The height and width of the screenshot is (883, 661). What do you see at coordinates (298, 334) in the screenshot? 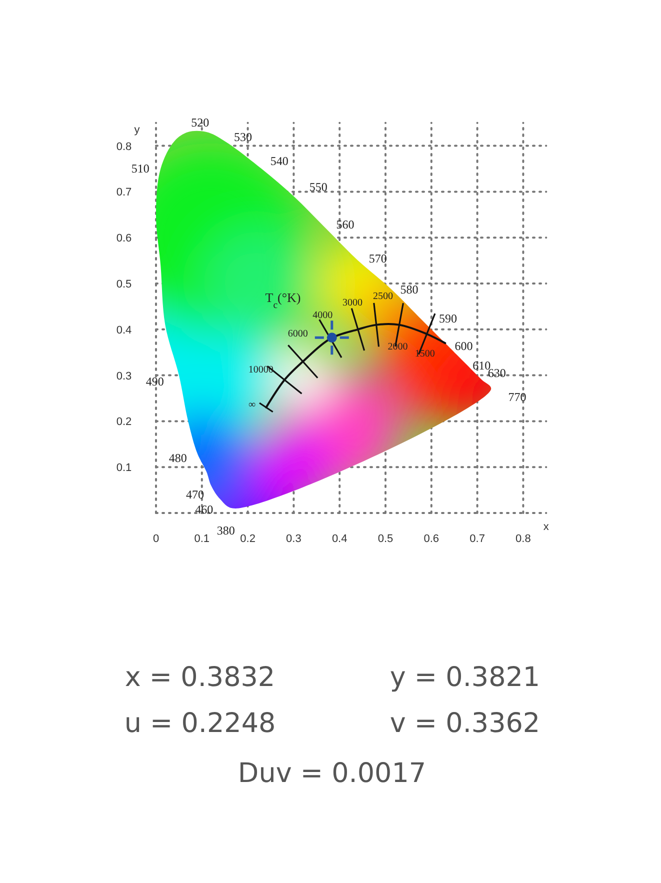
I see `annotation: 6000` at bounding box center [298, 334].